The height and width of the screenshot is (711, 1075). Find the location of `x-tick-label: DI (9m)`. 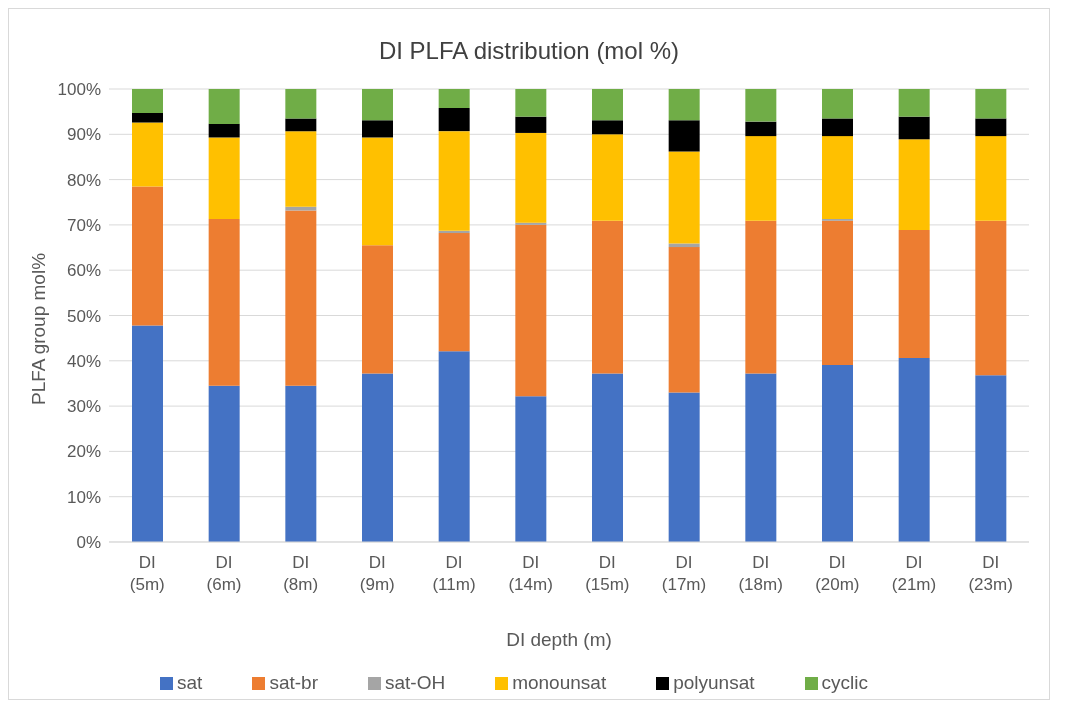

x-tick-label: DI (9m) is located at coordinates (377, 573).